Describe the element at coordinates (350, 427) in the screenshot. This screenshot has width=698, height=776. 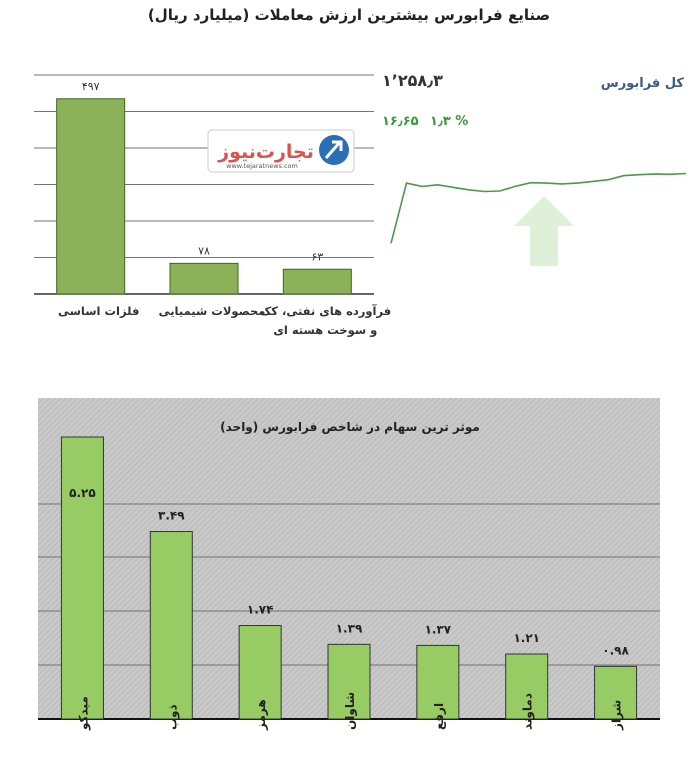
I see `chart-title: موثر ترین سهام در شاخص فرابورس (واحد)` at that location.